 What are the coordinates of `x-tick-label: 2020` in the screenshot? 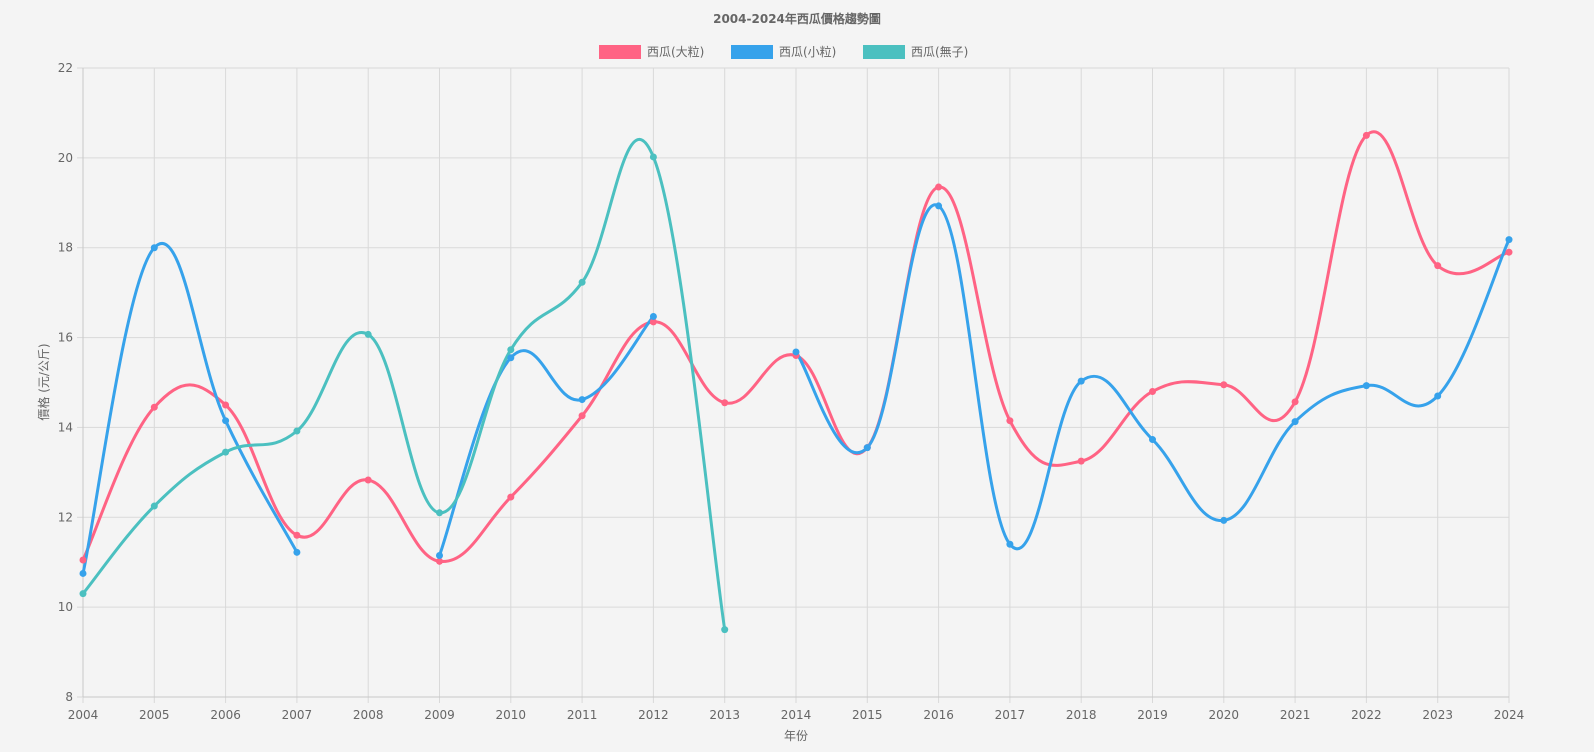 It's located at (1224, 715).